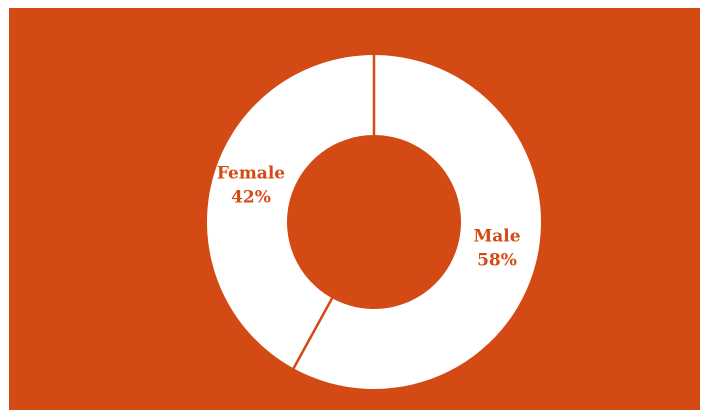  I want to click on slice-value-male: 58%, so click(497, 261).